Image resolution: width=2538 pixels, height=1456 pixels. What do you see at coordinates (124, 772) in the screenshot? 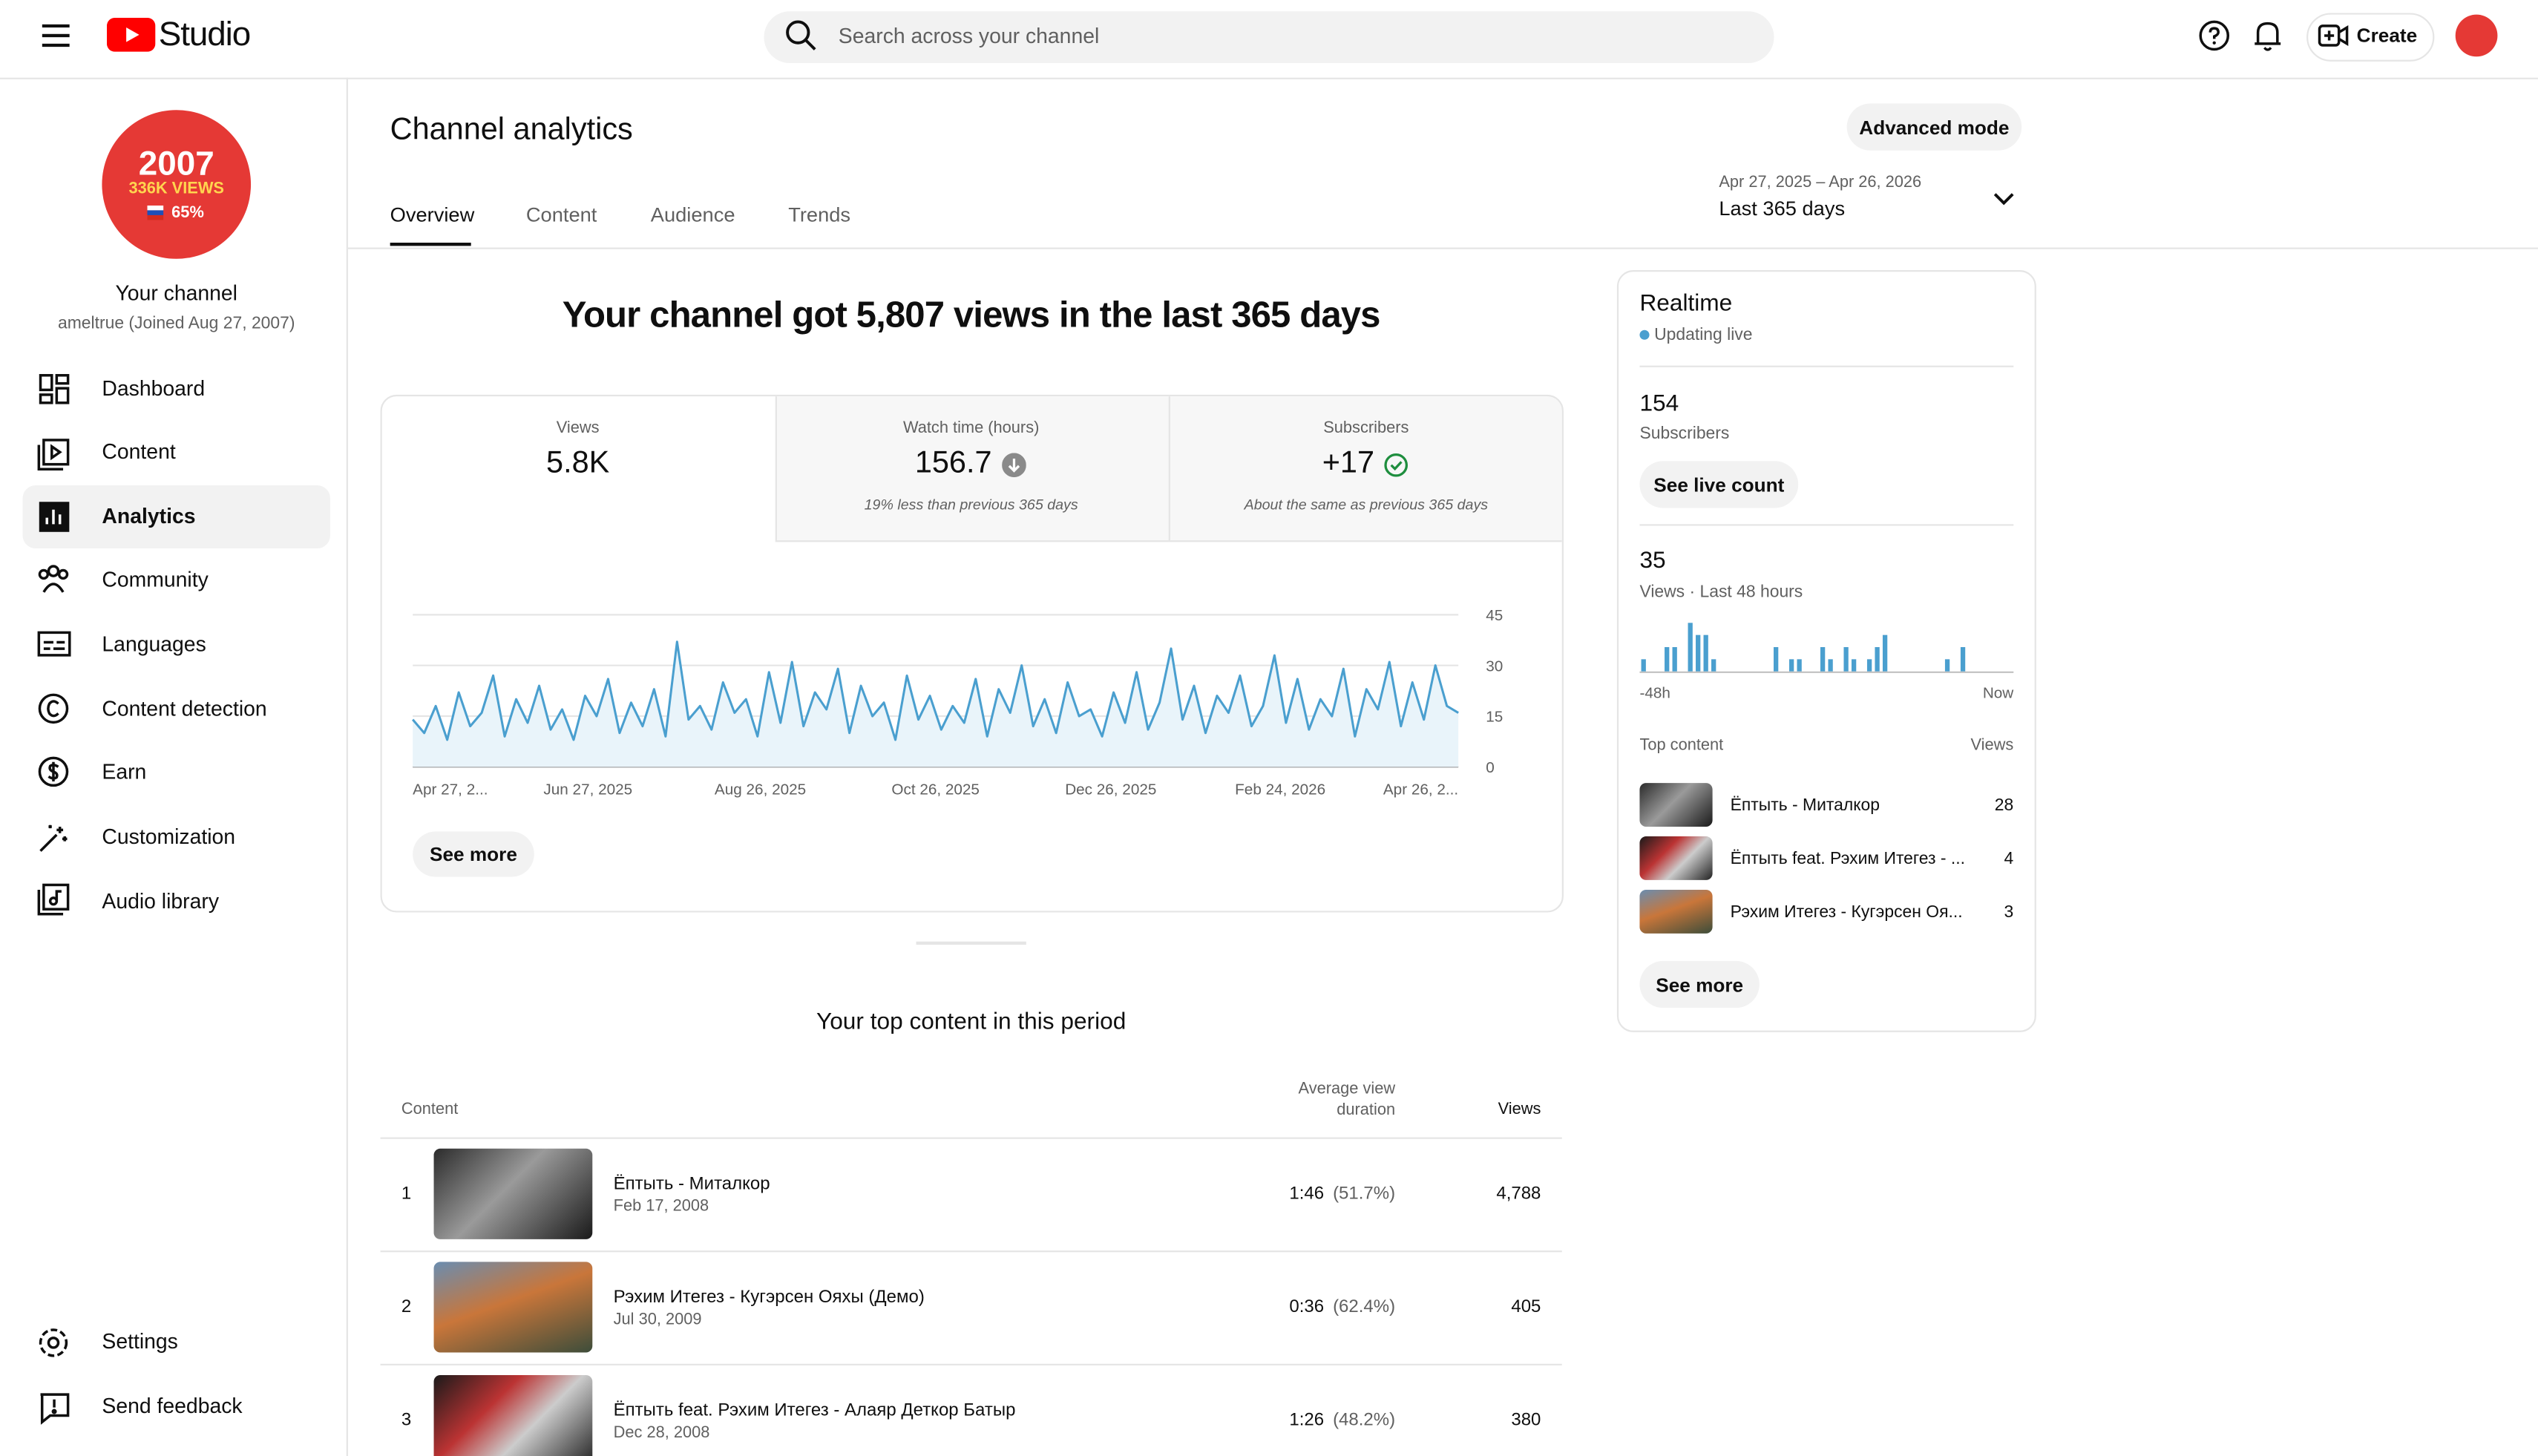
I see `nav-item: Earn` at bounding box center [124, 772].